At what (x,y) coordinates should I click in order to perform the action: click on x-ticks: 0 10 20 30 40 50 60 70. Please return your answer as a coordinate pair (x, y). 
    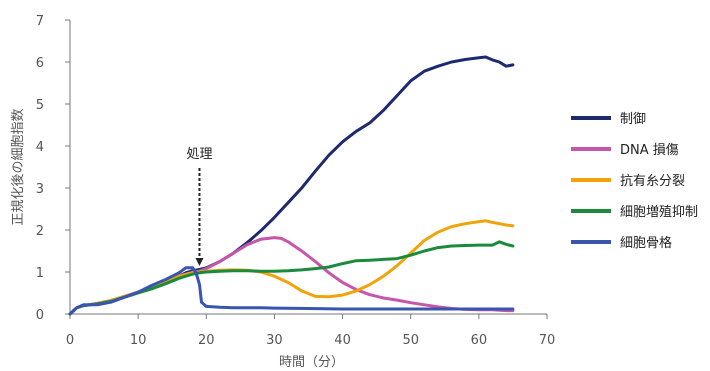
    Looking at the image, I should click on (310, 331).